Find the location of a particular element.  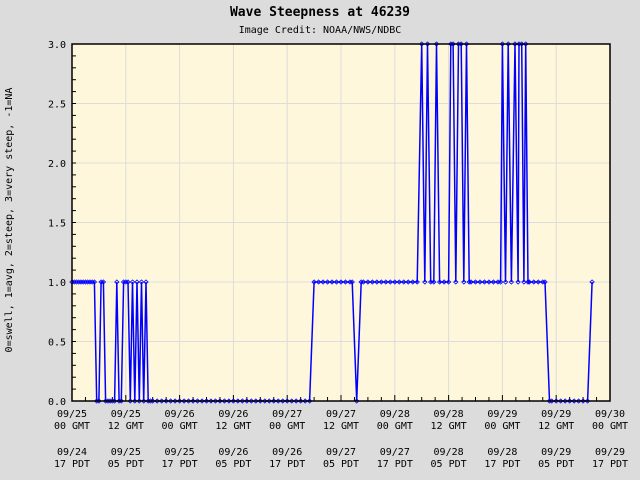

y-tick-label: 3.0 is located at coordinates (57, 45).